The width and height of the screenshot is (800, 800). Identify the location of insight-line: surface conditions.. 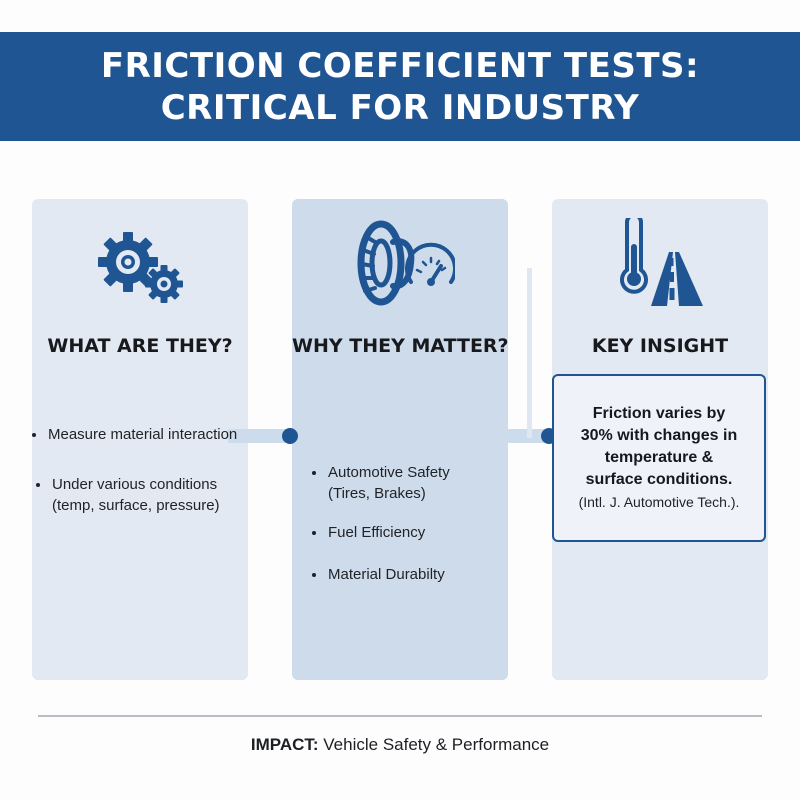
(659, 479).